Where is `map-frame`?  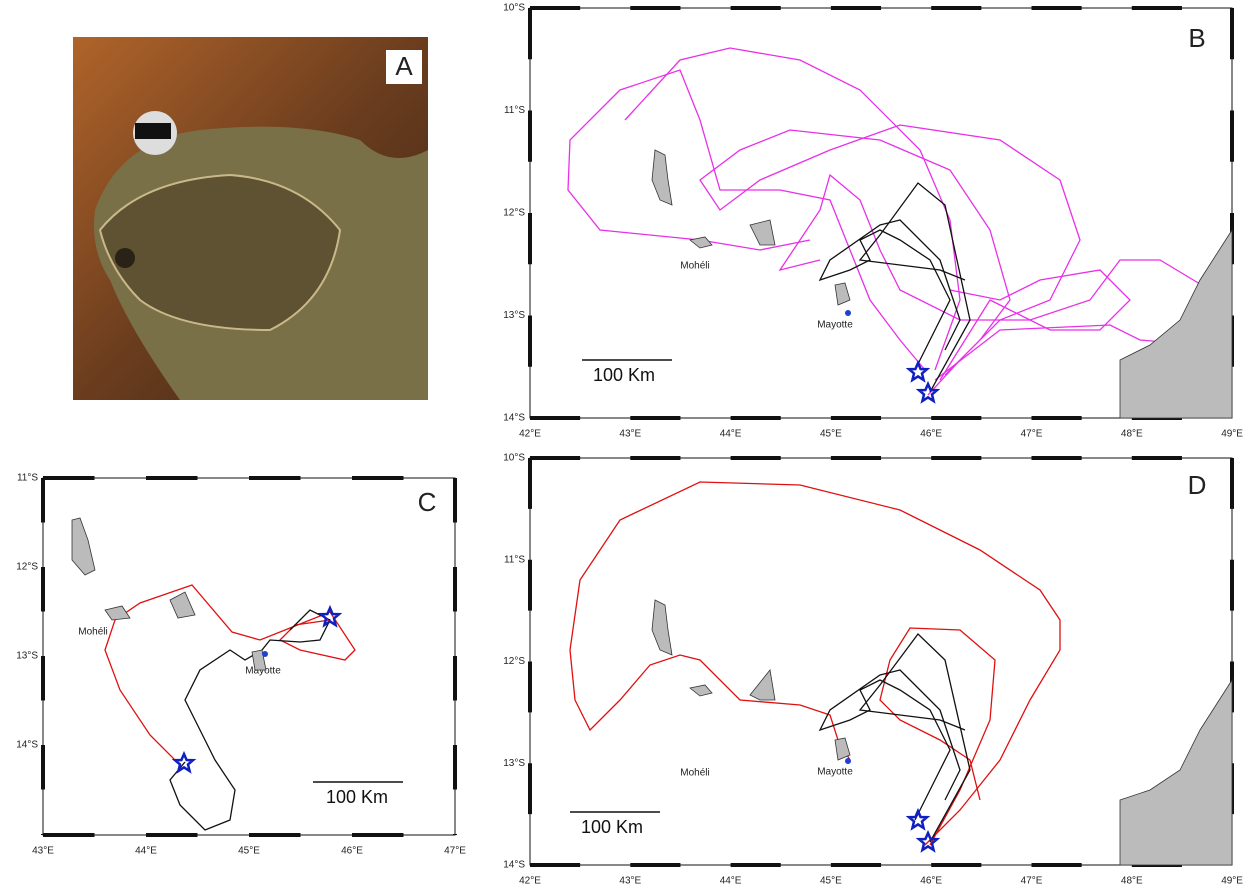 map-frame is located at coordinates (249, 656).